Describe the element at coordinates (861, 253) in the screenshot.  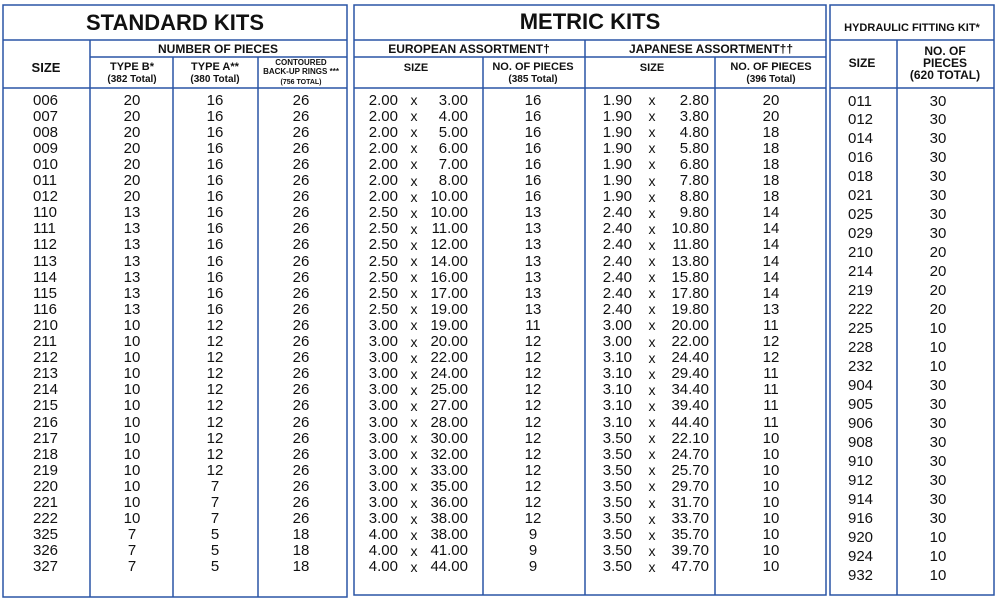
I see `size-cell: 210` at that location.